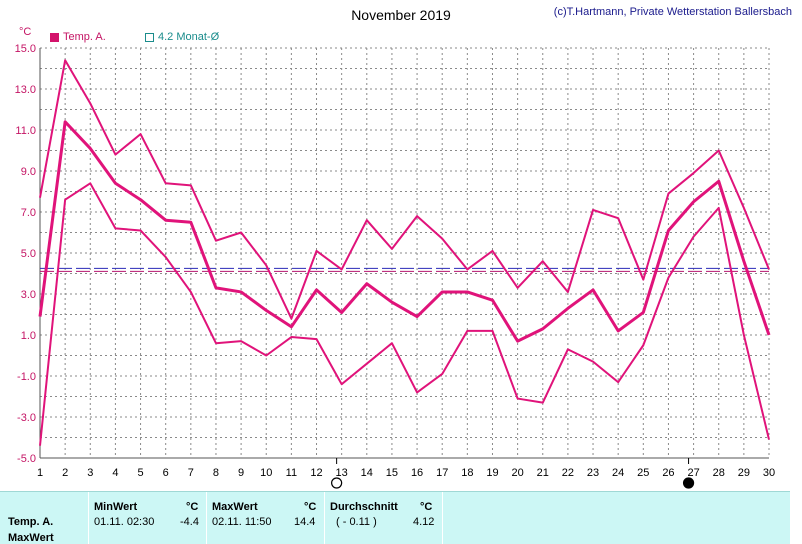 This screenshot has height=544, width=802. Describe the element at coordinates (719, 473) in the screenshot. I see `x-tick-label: 28` at that location.